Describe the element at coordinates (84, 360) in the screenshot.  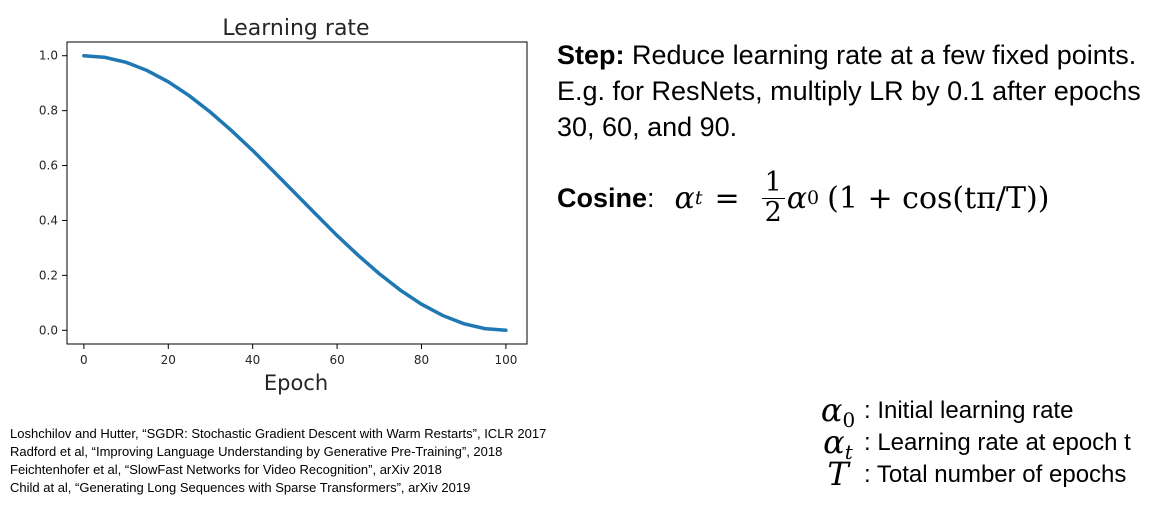
I see `x-tick-label: 0` at that location.